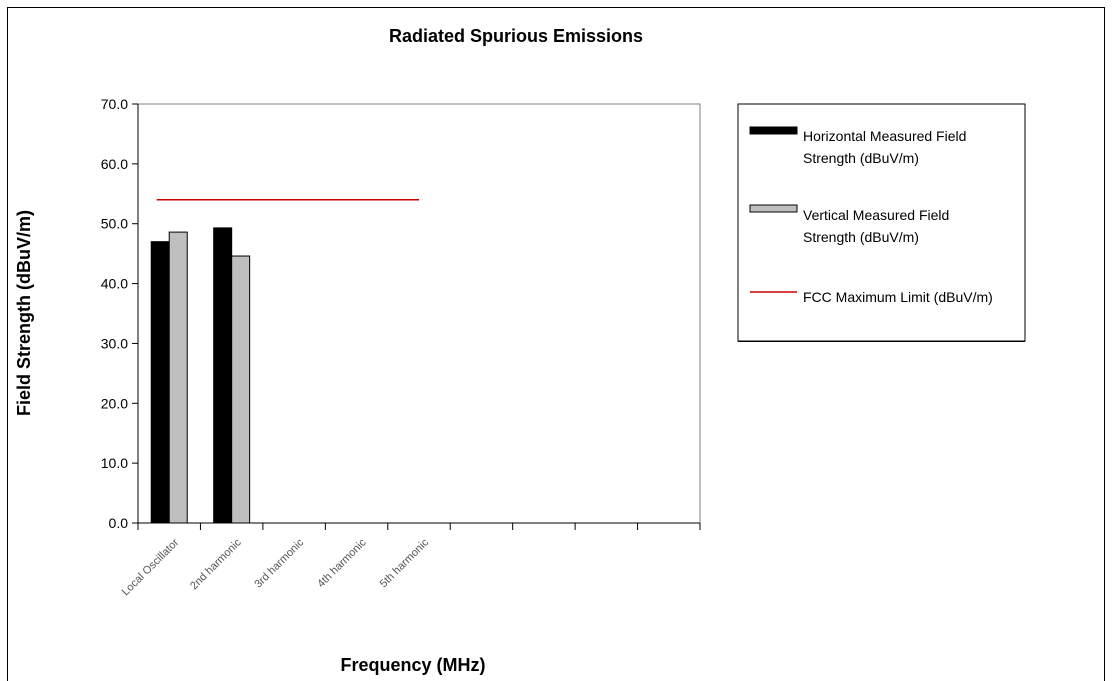 Image resolution: width=1112 pixels, height=681 pixels. I want to click on y-tick-label: 70.0, so click(114, 104).